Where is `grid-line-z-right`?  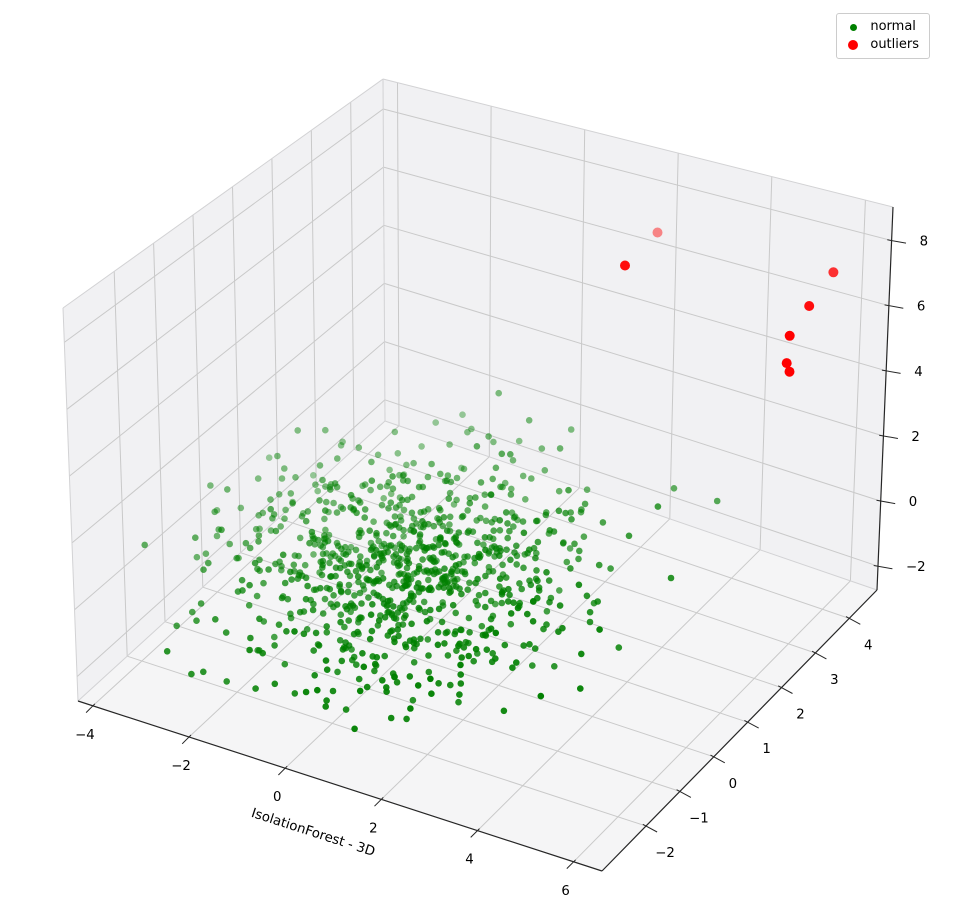 grid-line-z-right is located at coordinates (637, 174).